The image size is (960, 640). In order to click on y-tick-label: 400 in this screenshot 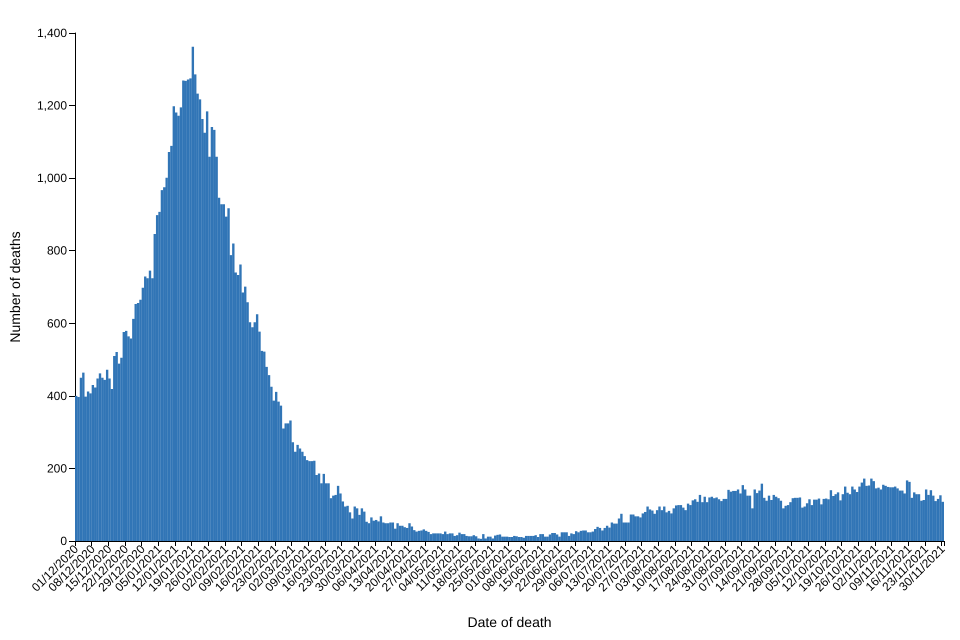, I will do `click(57, 395)`.